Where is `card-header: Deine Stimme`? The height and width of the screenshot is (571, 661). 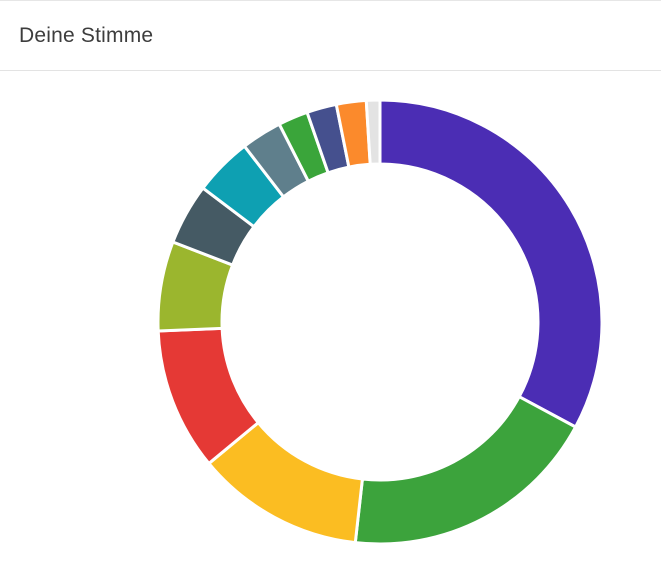 card-header: Deine Stimme is located at coordinates (330, 36).